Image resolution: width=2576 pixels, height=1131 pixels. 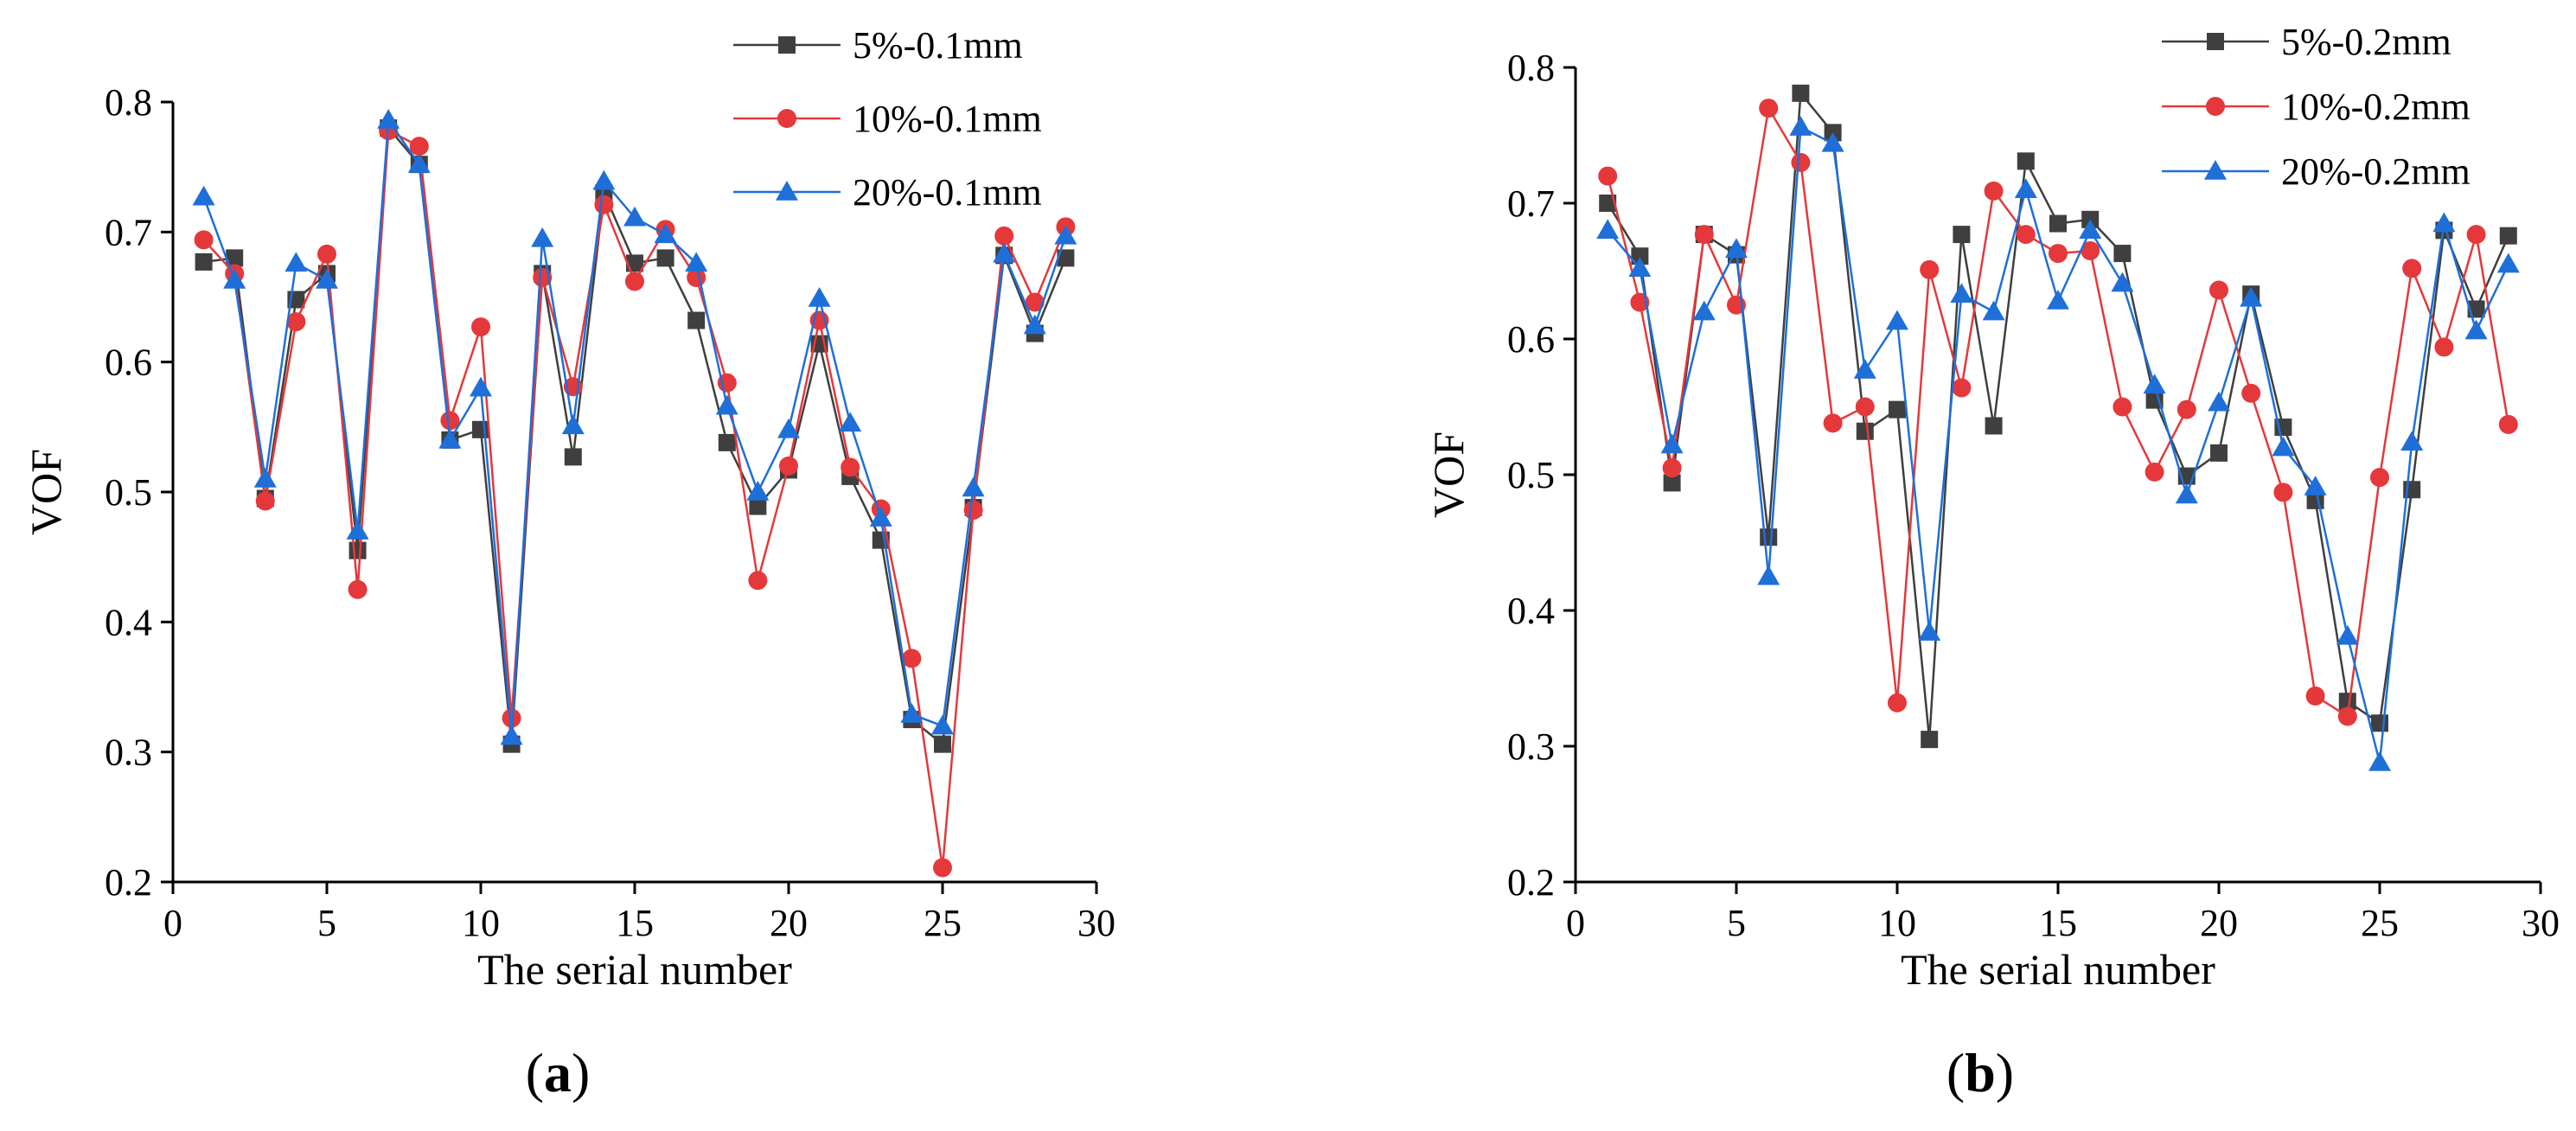 I want to click on legend-entry: 5%-0.2mm, so click(x=2307, y=42).